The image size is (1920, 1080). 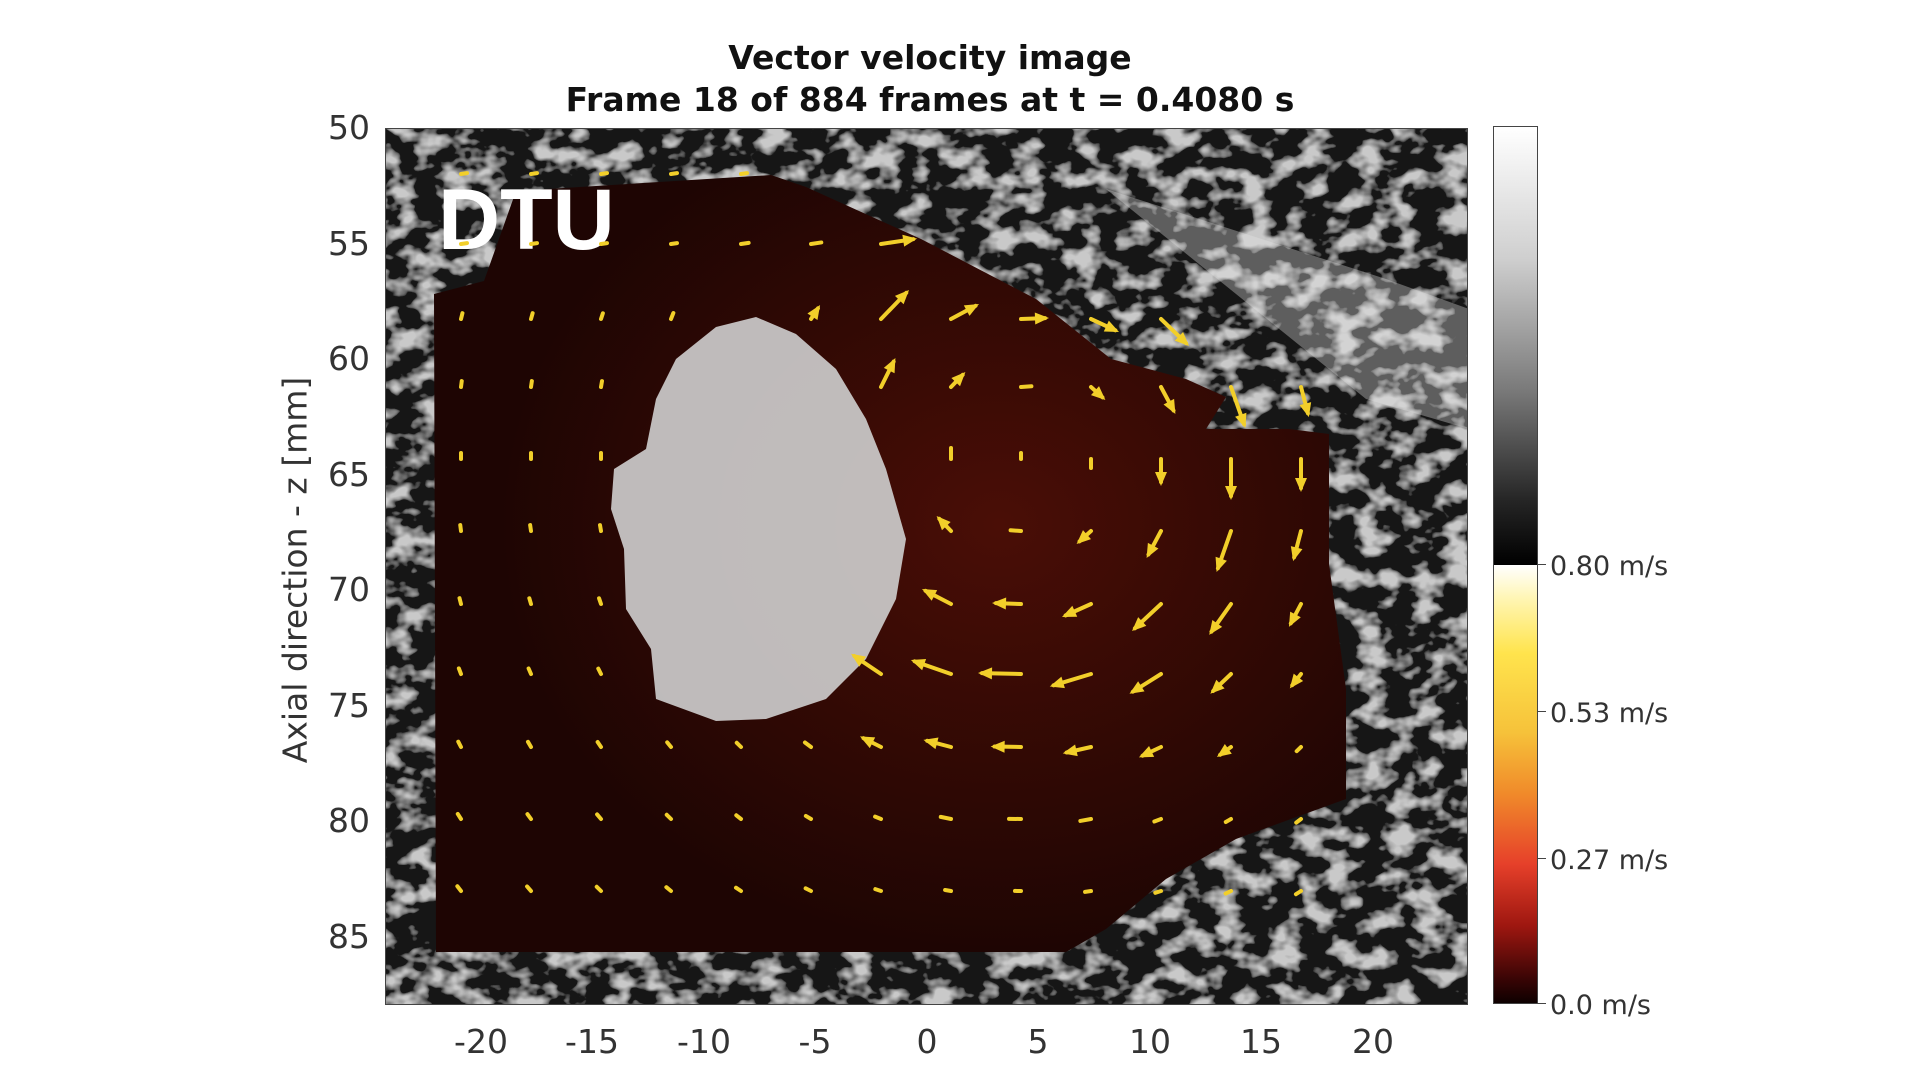 I want to click on colorbar-tick: 0.53 m/s, so click(x=1609, y=713).